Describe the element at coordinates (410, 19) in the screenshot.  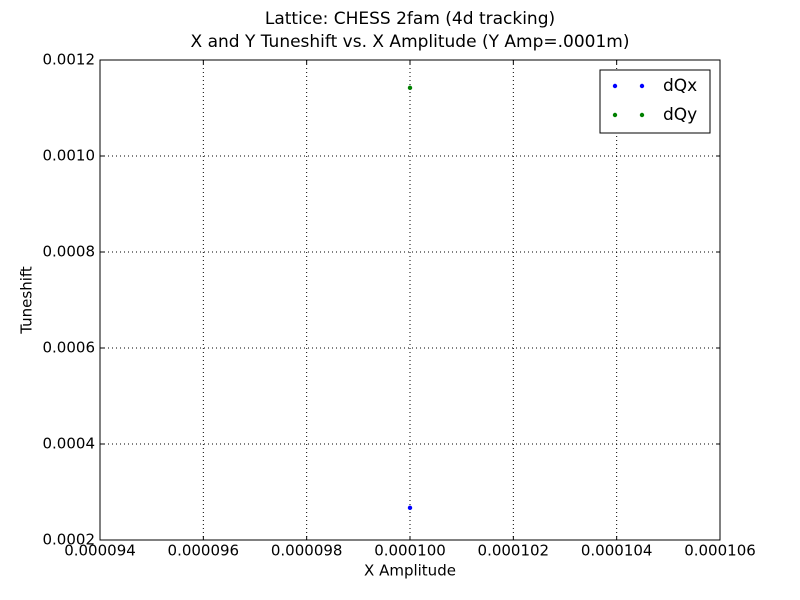
I see `chart-title: Lattice: CHESS 2fam (4d tracking)` at that location.